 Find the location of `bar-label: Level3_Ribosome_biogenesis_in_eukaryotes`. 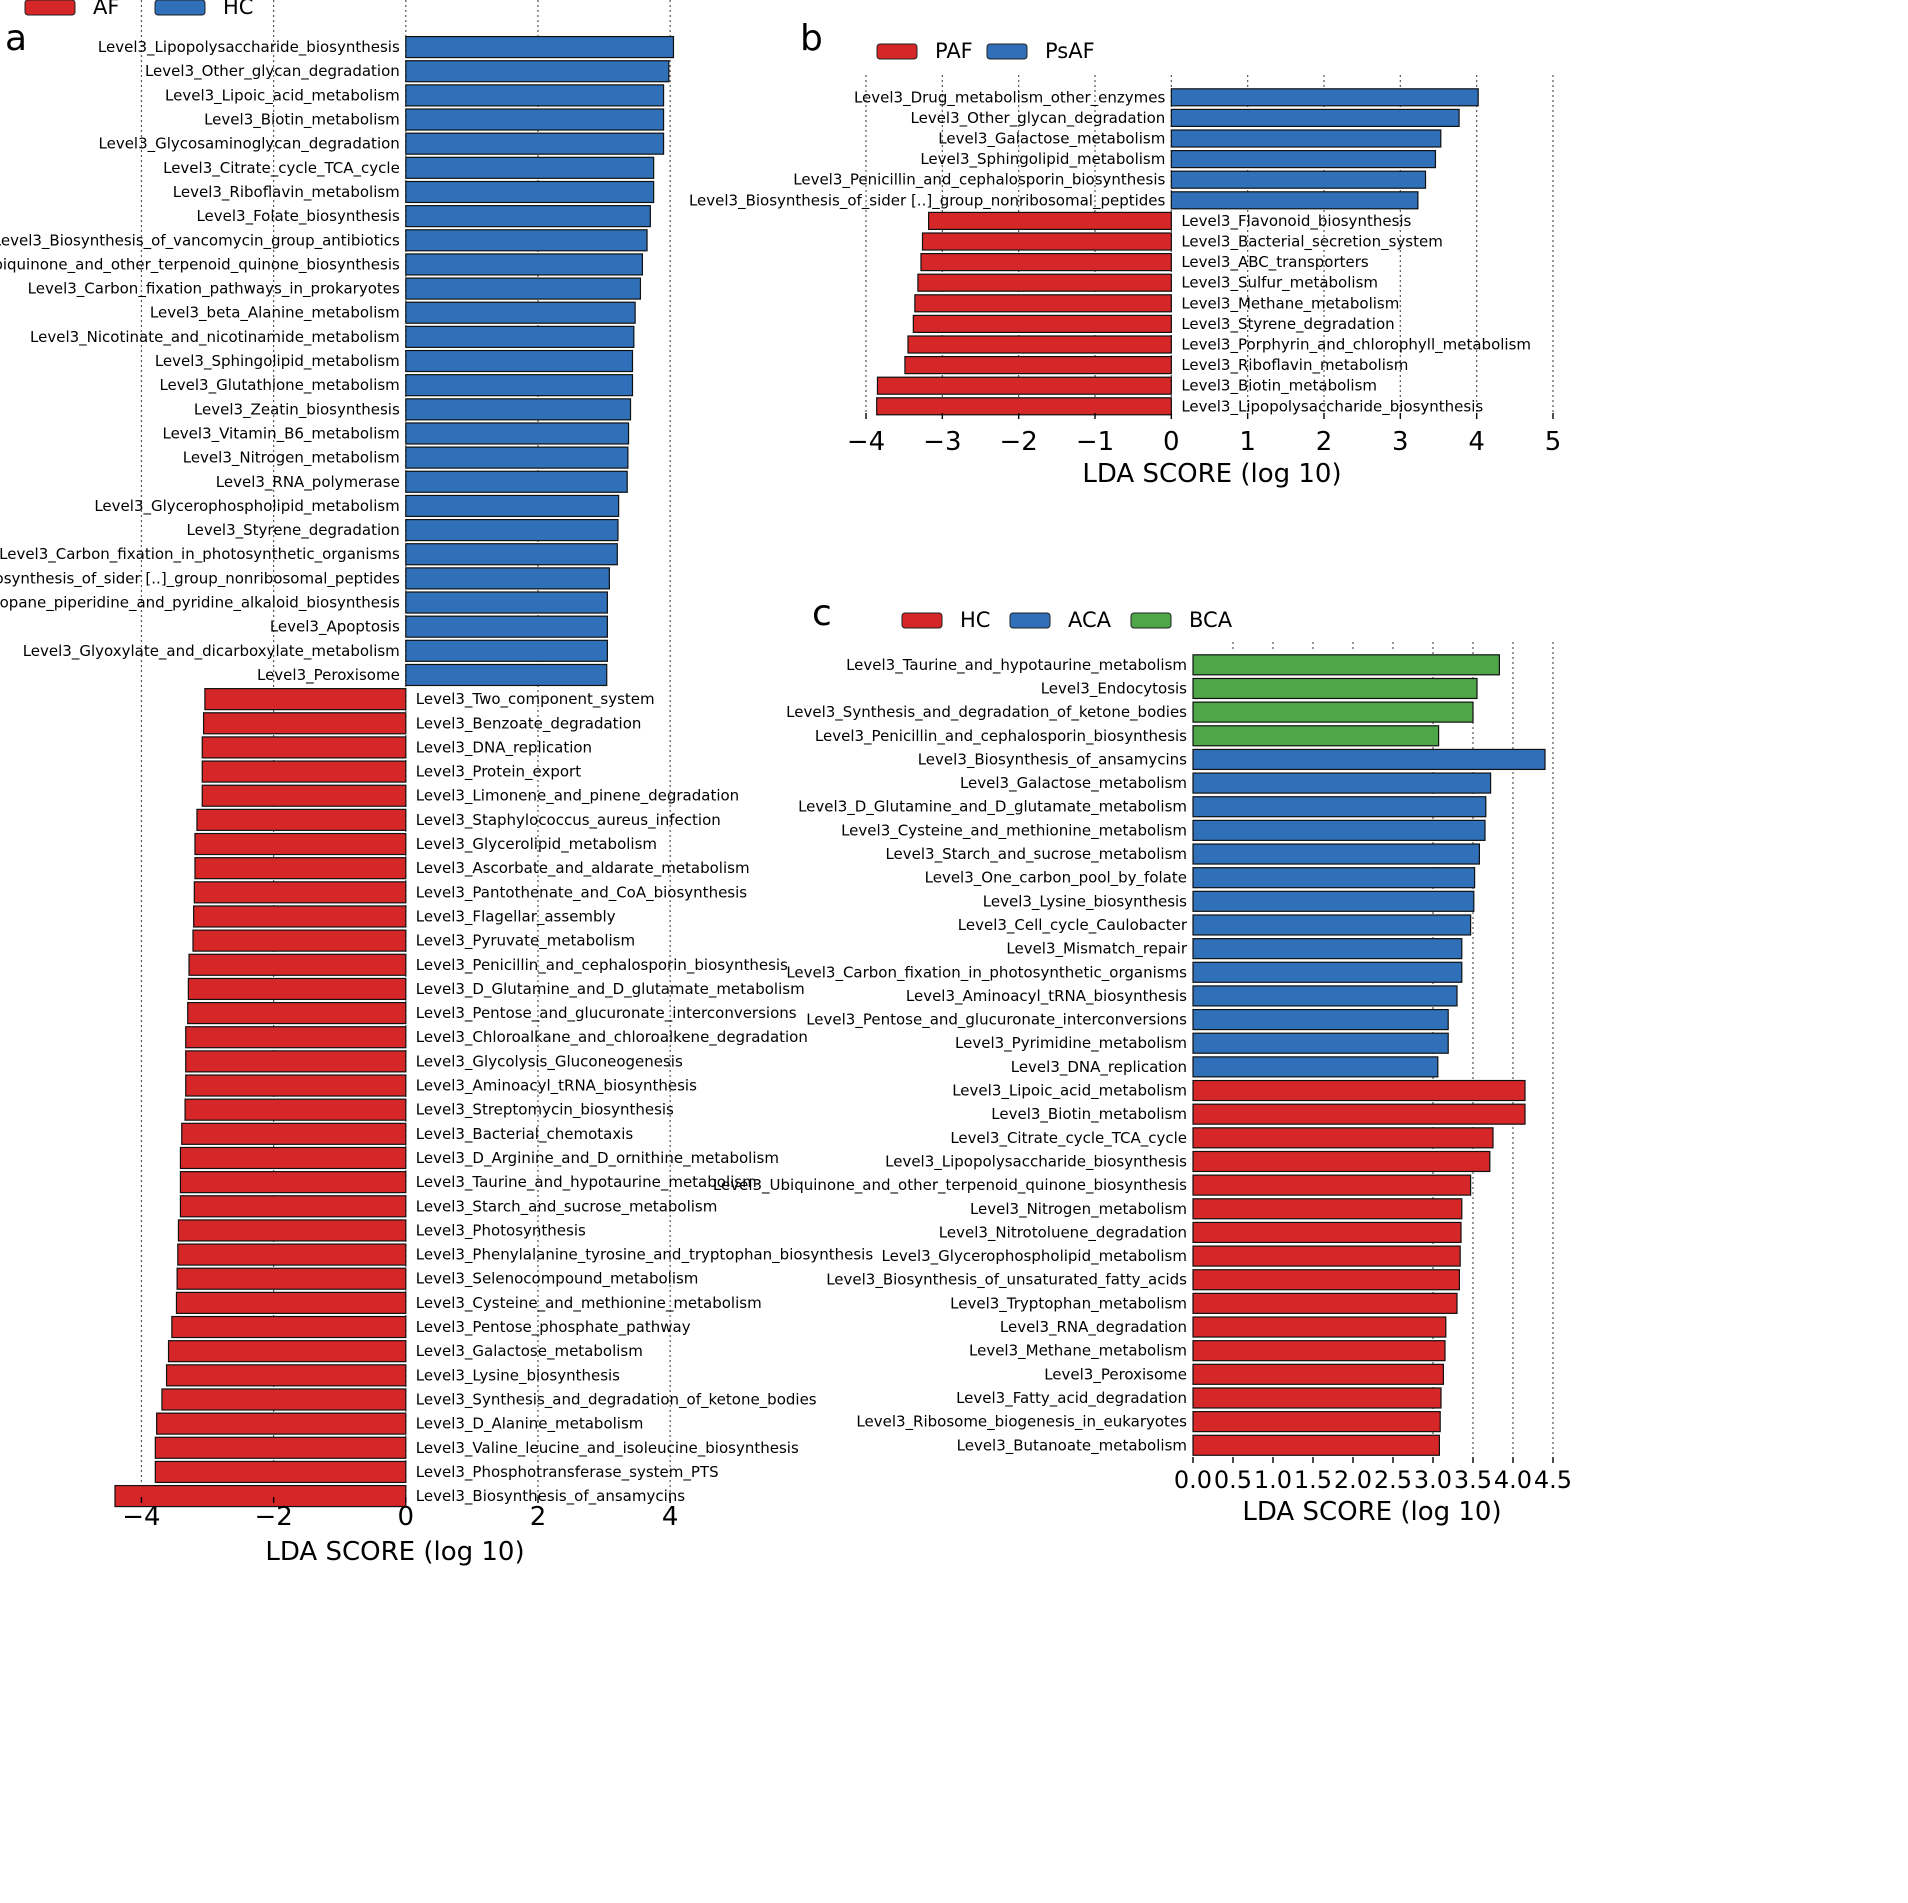

bar-label: Level3_Ribosome_biogenesis_in_eukaryotes is located at coordinates (1021, 1422).